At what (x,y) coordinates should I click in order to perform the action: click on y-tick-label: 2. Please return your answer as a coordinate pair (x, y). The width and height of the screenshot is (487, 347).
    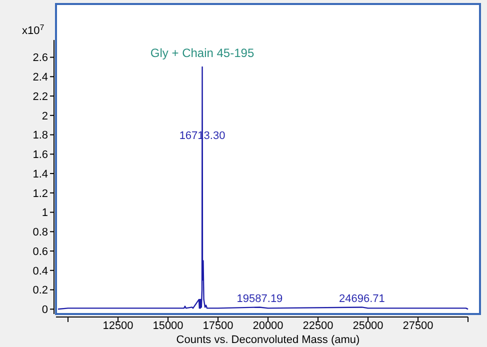
    Looking at the image, I should click on (45, 116).